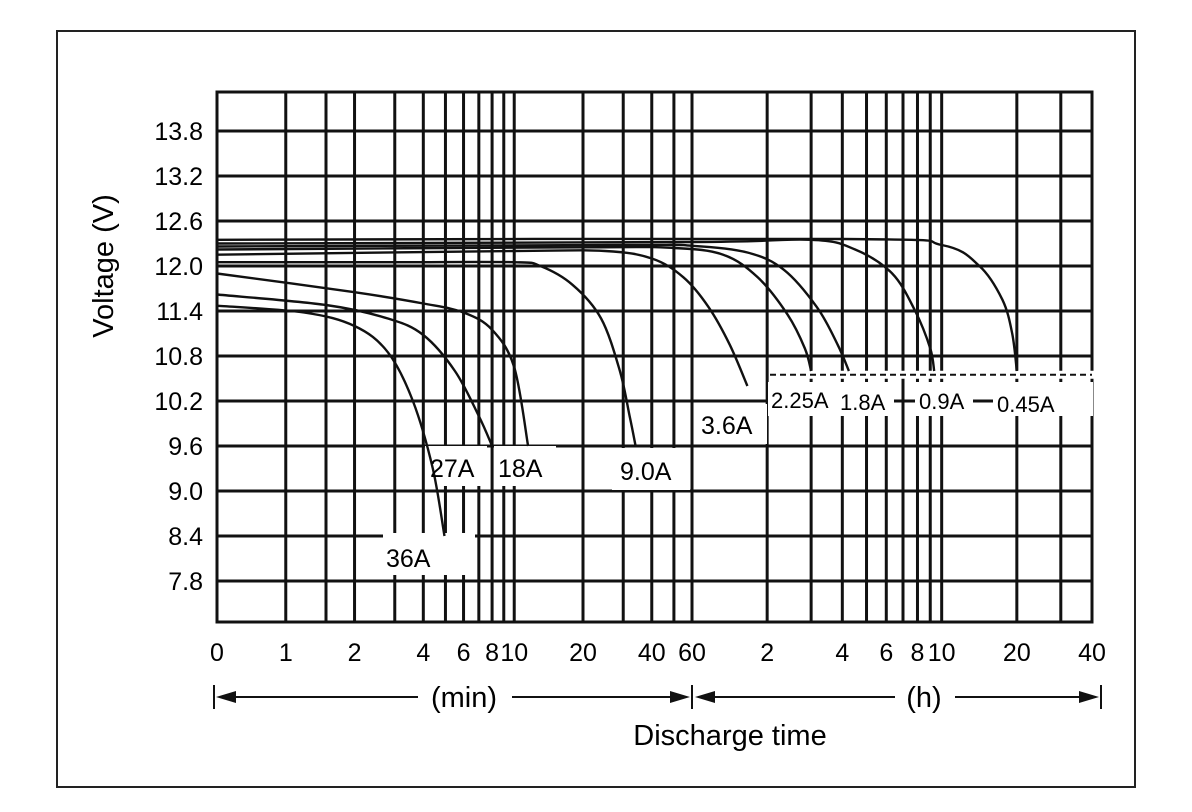 Image resolution: width=1192 pixels, height=812 pixels. Describe the element at coordinates (185, 537) in the screenshot. I see `y-tick-label: 8.4` at that location.